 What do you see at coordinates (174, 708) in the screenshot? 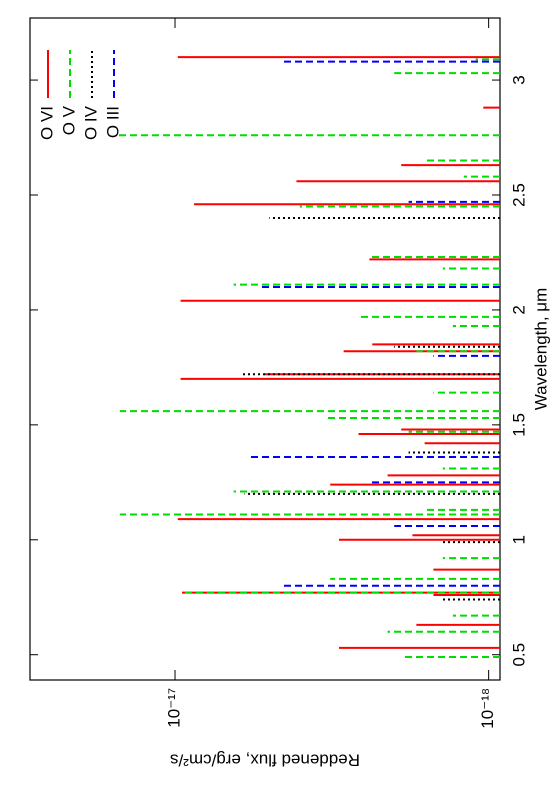
I see `y-tick-label: 10⁻¹⁷` at bounding box center [174, 708].